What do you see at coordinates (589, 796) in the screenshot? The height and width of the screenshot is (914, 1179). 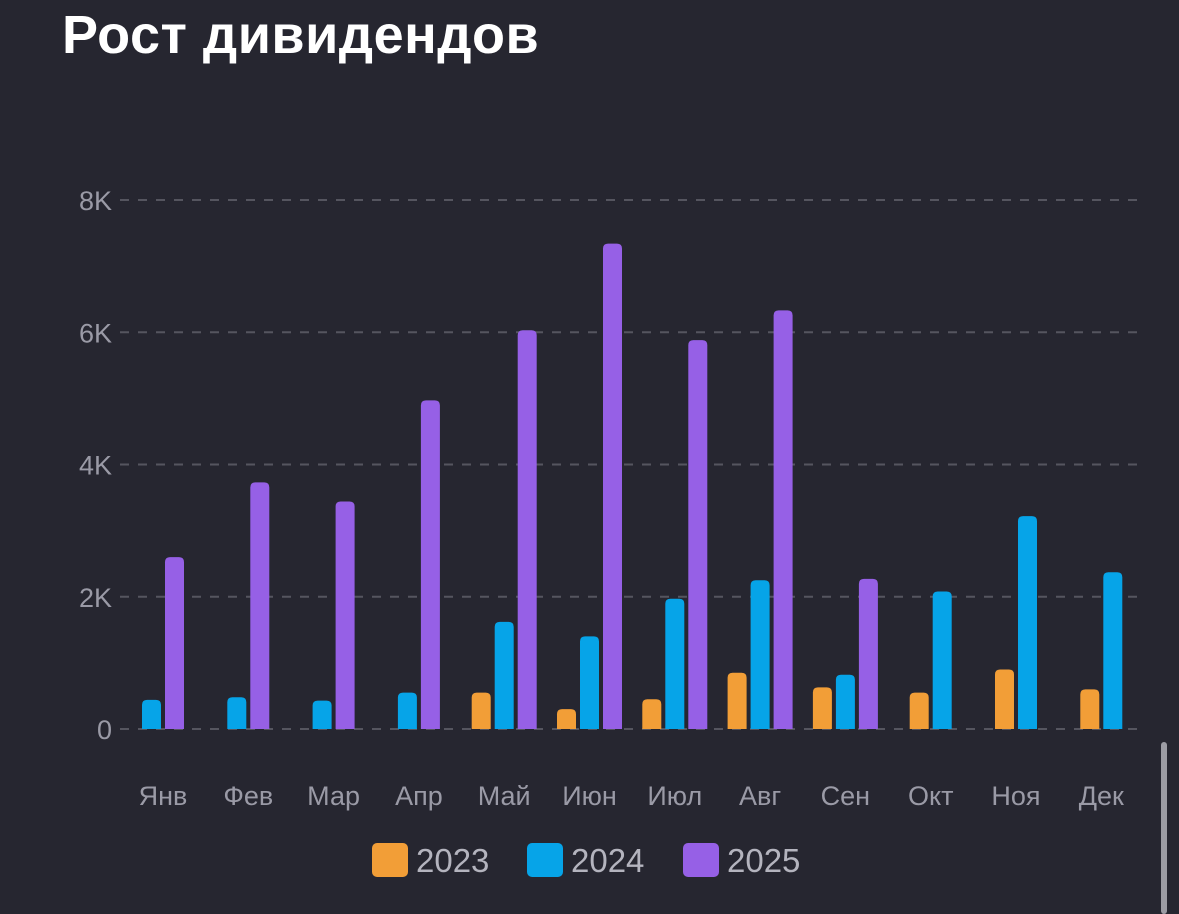 I see `x-tick-label: Июн` at bounding box center [589, 796].